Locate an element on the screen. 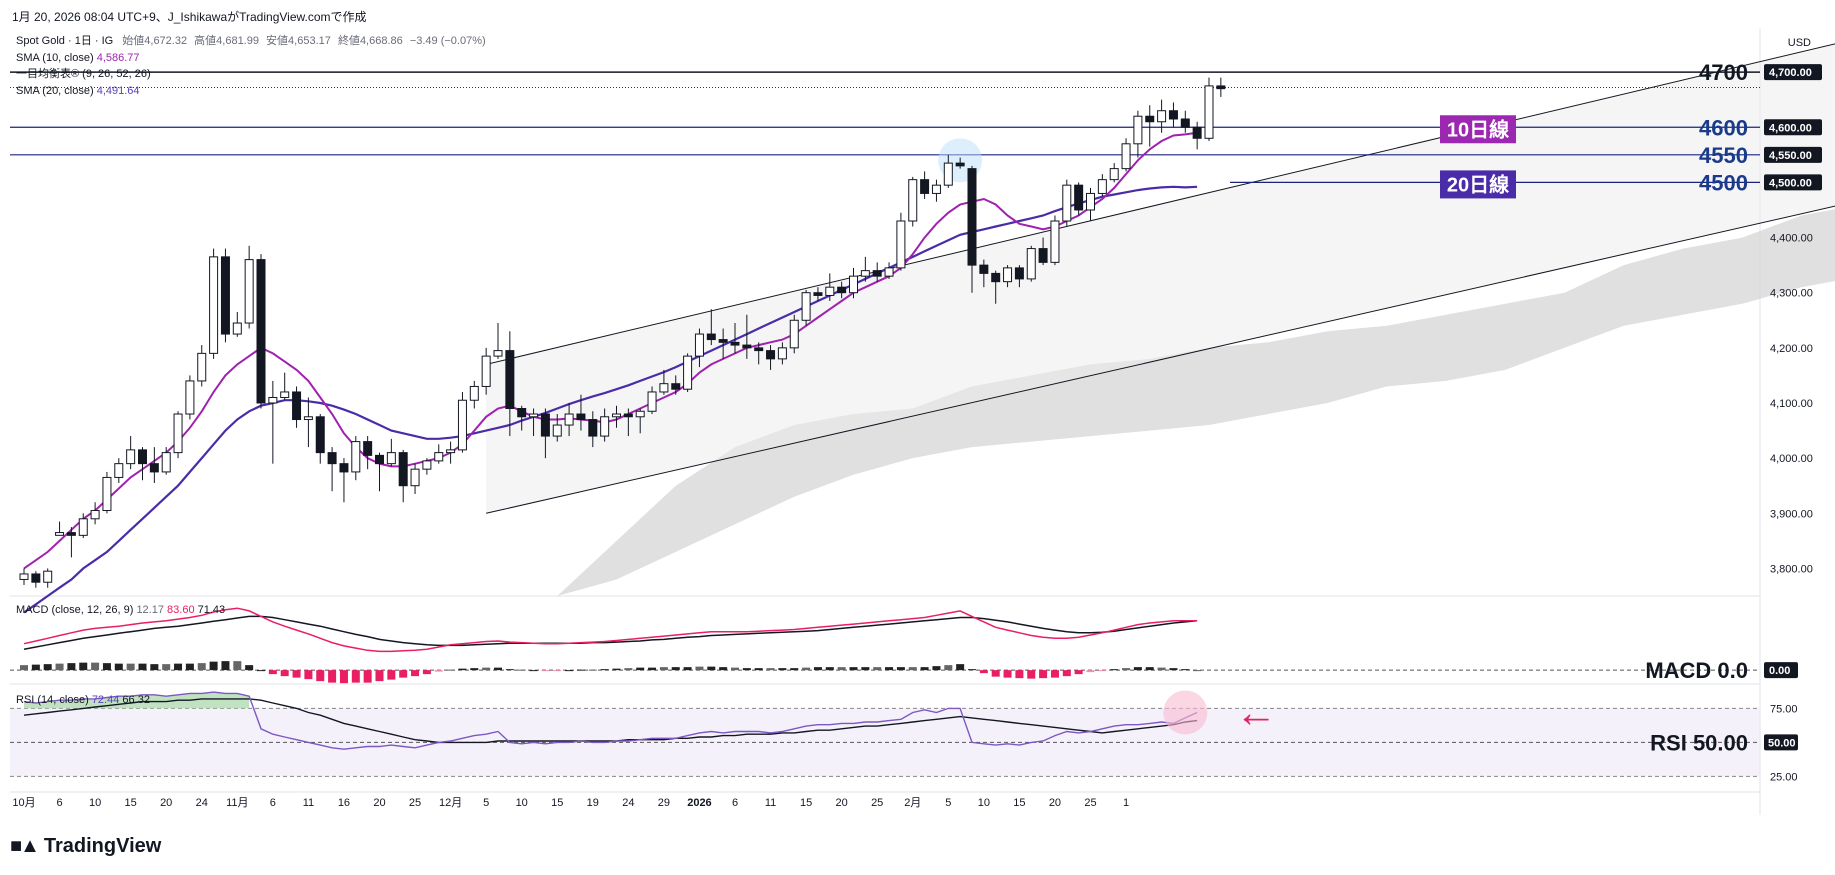  y-tick-label: 3,800.00 is located at coordinates (1791, 569).